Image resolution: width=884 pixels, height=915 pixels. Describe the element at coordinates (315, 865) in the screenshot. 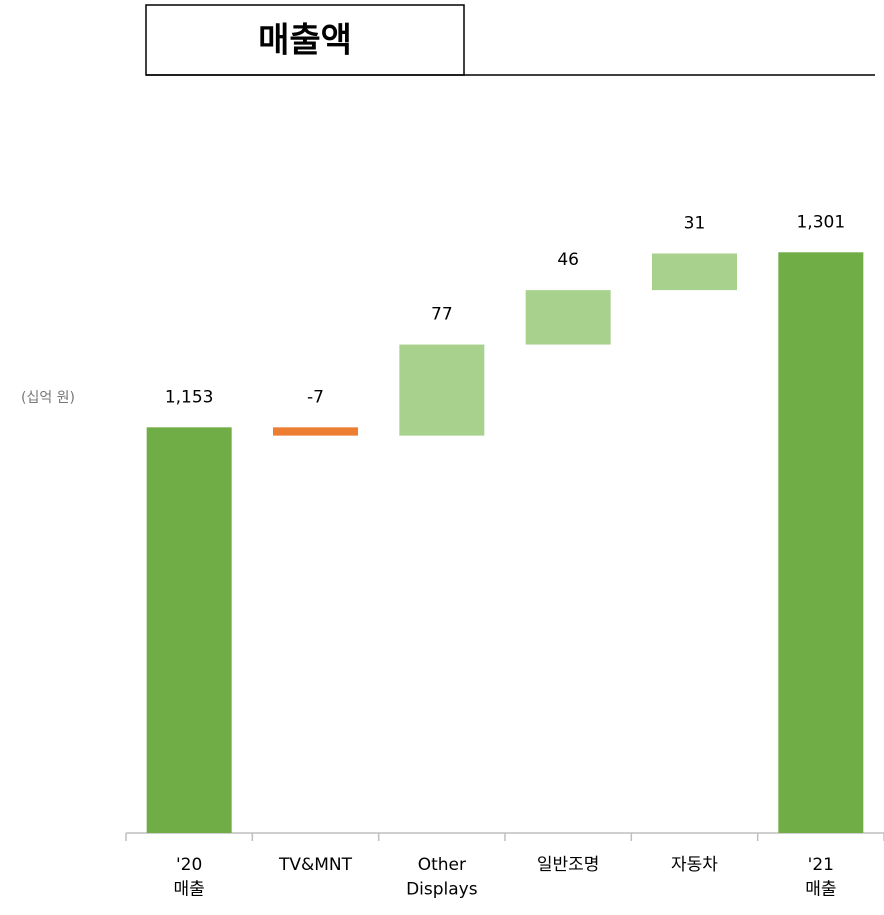

I see `x-tick-label: TV&MNT` at that location.